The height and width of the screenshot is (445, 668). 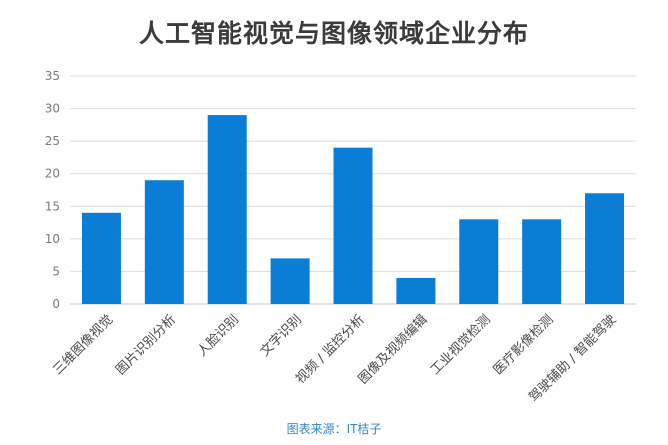 What do you see at coordinates (52, 109) in the screenshot?
I see `y-tick-label: 30` at bounding box center [52, 109].